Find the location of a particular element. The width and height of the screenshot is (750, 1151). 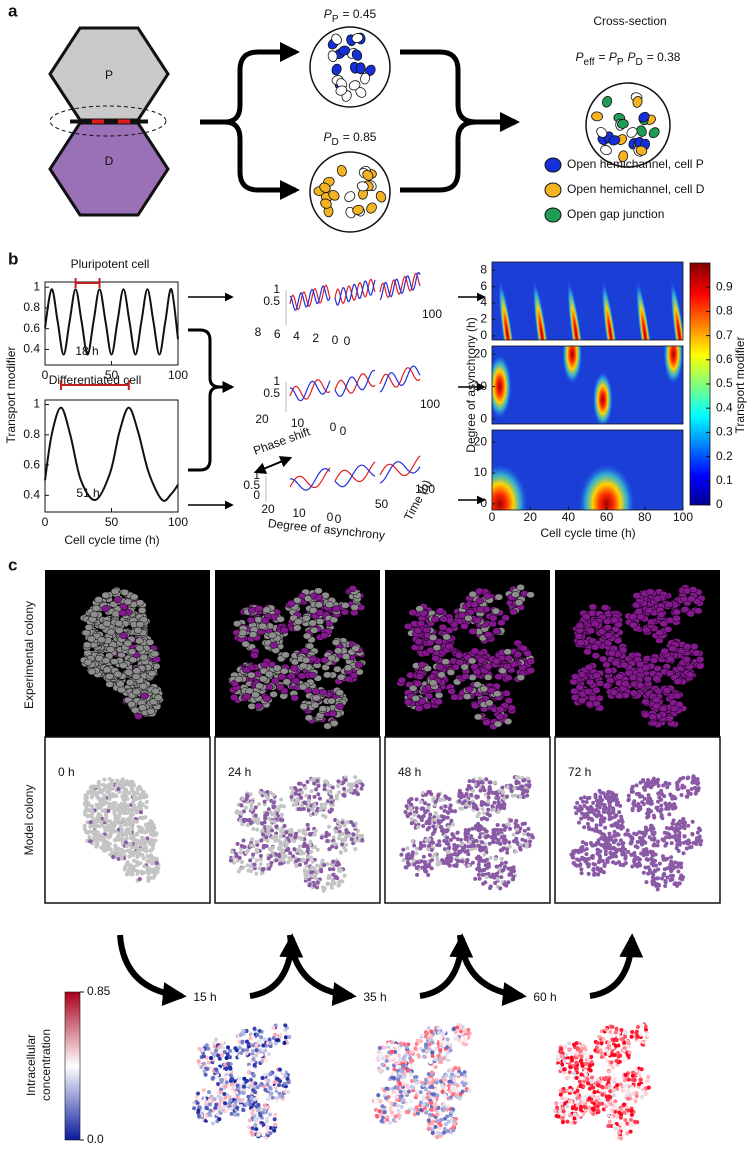

run: P is located at coordinates (632, 57).